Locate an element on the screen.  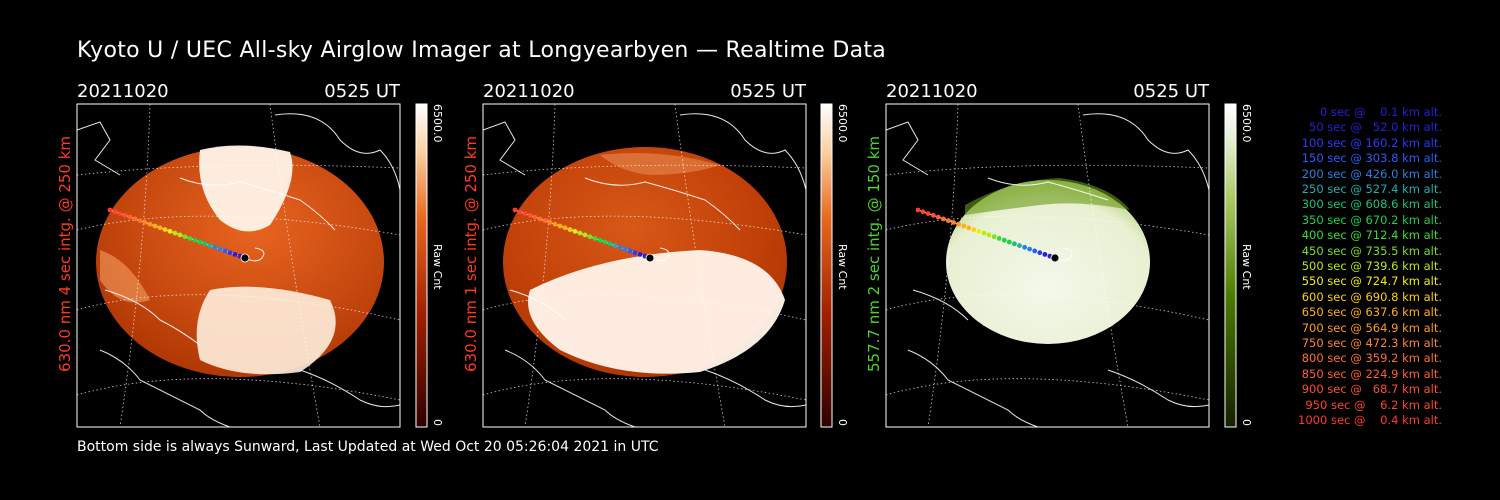
panel-2-time: 0525 UT is located at coordinates (768, 91).